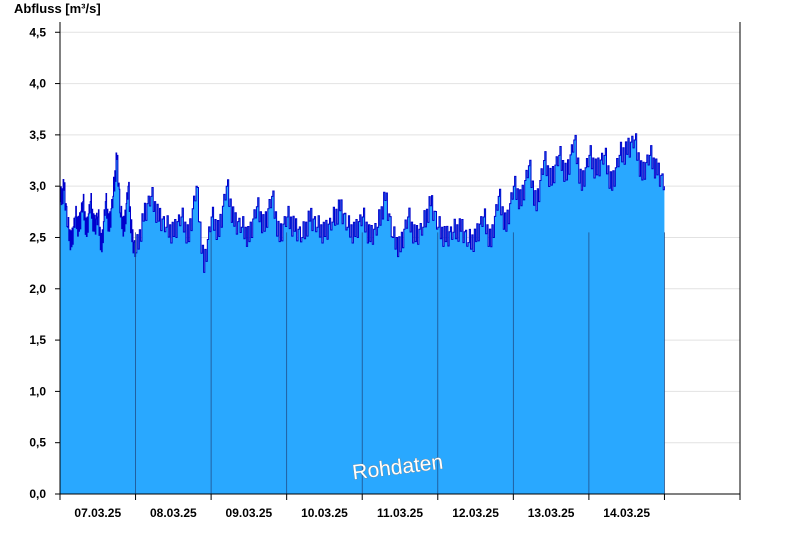 This screenshot has height=550, width=800. What do you see at coordinates (44, 263) in the screenshot?
I see `y-ticks: 0,0 0,5 1,0 1,5 2,0 2,5 3,0 3,5 4,0 4,5` at bounding box center [44, 263].